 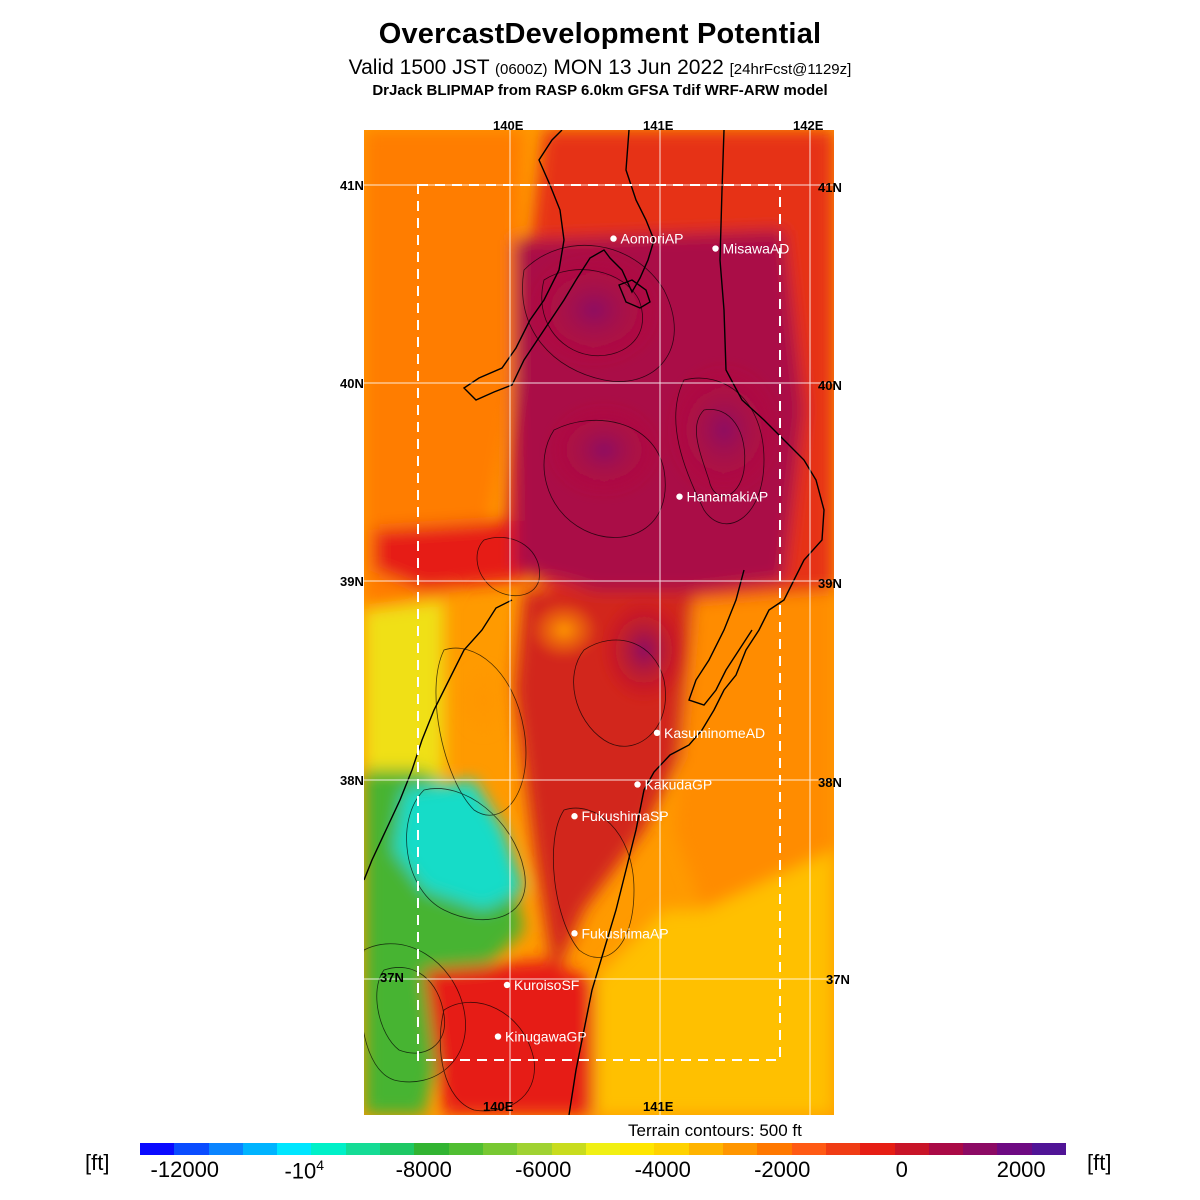 What do you see at coordinates (574, 933) in the screenshot?
I see `station-dot-fukushimaap` at bounding box center [574, 933].